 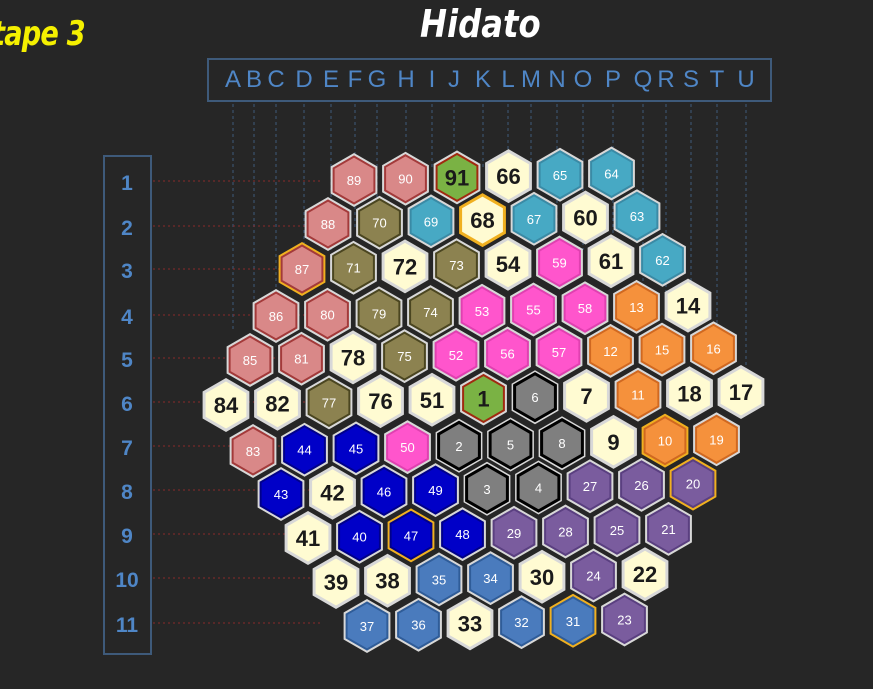 I want to click on hex-cell-13: 13, so click(x=636, y=306).